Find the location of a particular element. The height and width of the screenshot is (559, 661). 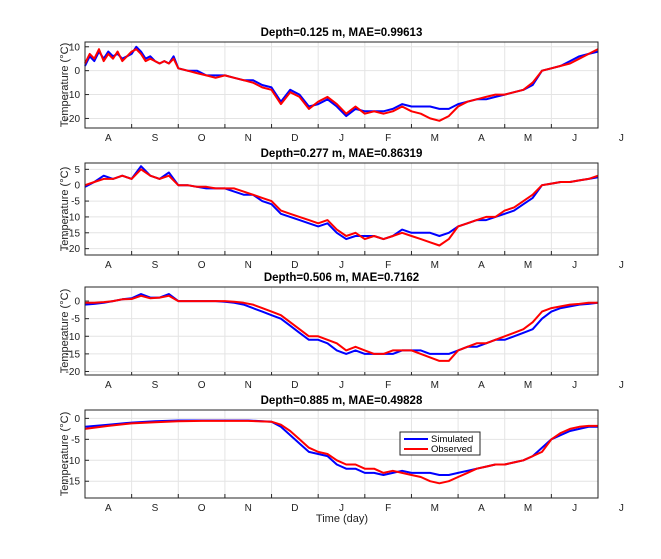

legend-label-simulated: Simulated is located at coordinates (452, 439).